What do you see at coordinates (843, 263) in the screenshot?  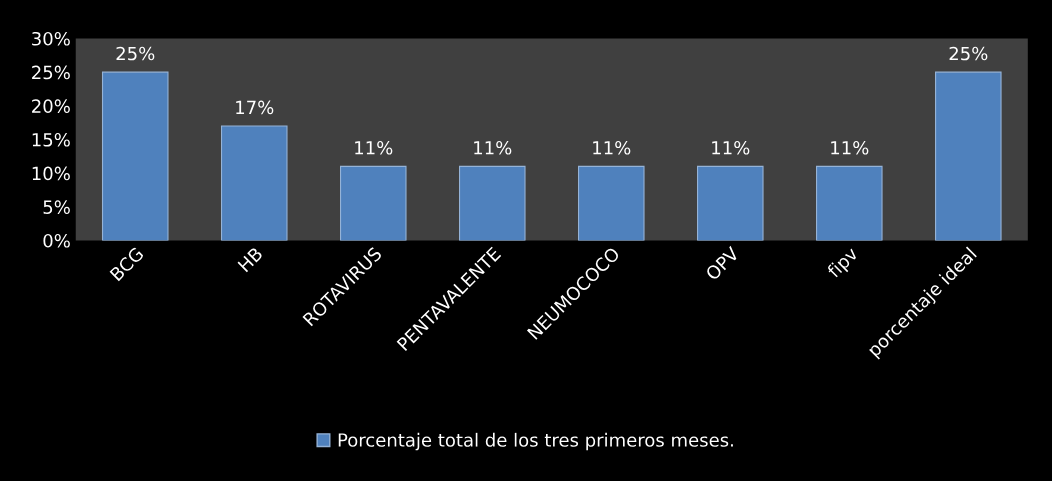 I see `x-tick-label: fipv` at bounding box center [843, 263].